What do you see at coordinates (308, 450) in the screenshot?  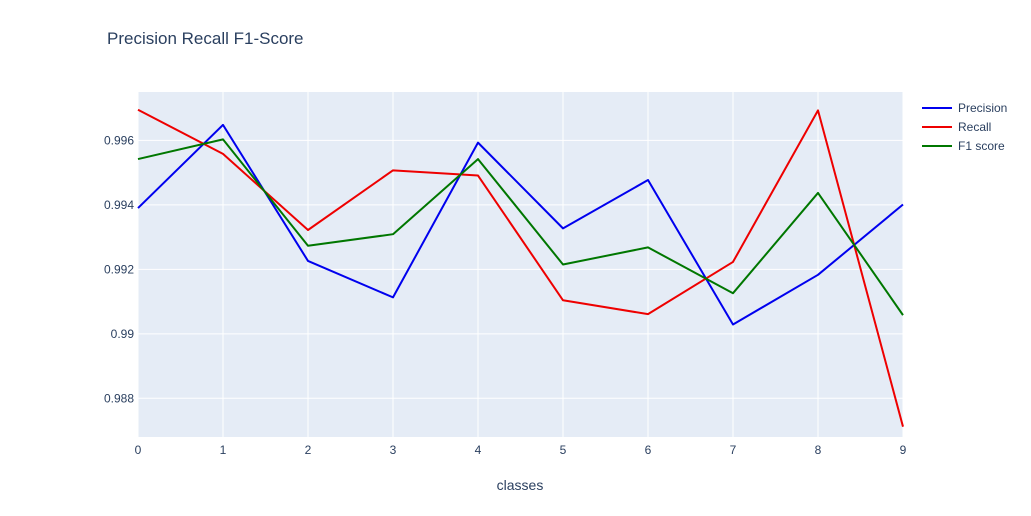 I see `x-tick-label-2: 2` at bounding box center [308, 450].